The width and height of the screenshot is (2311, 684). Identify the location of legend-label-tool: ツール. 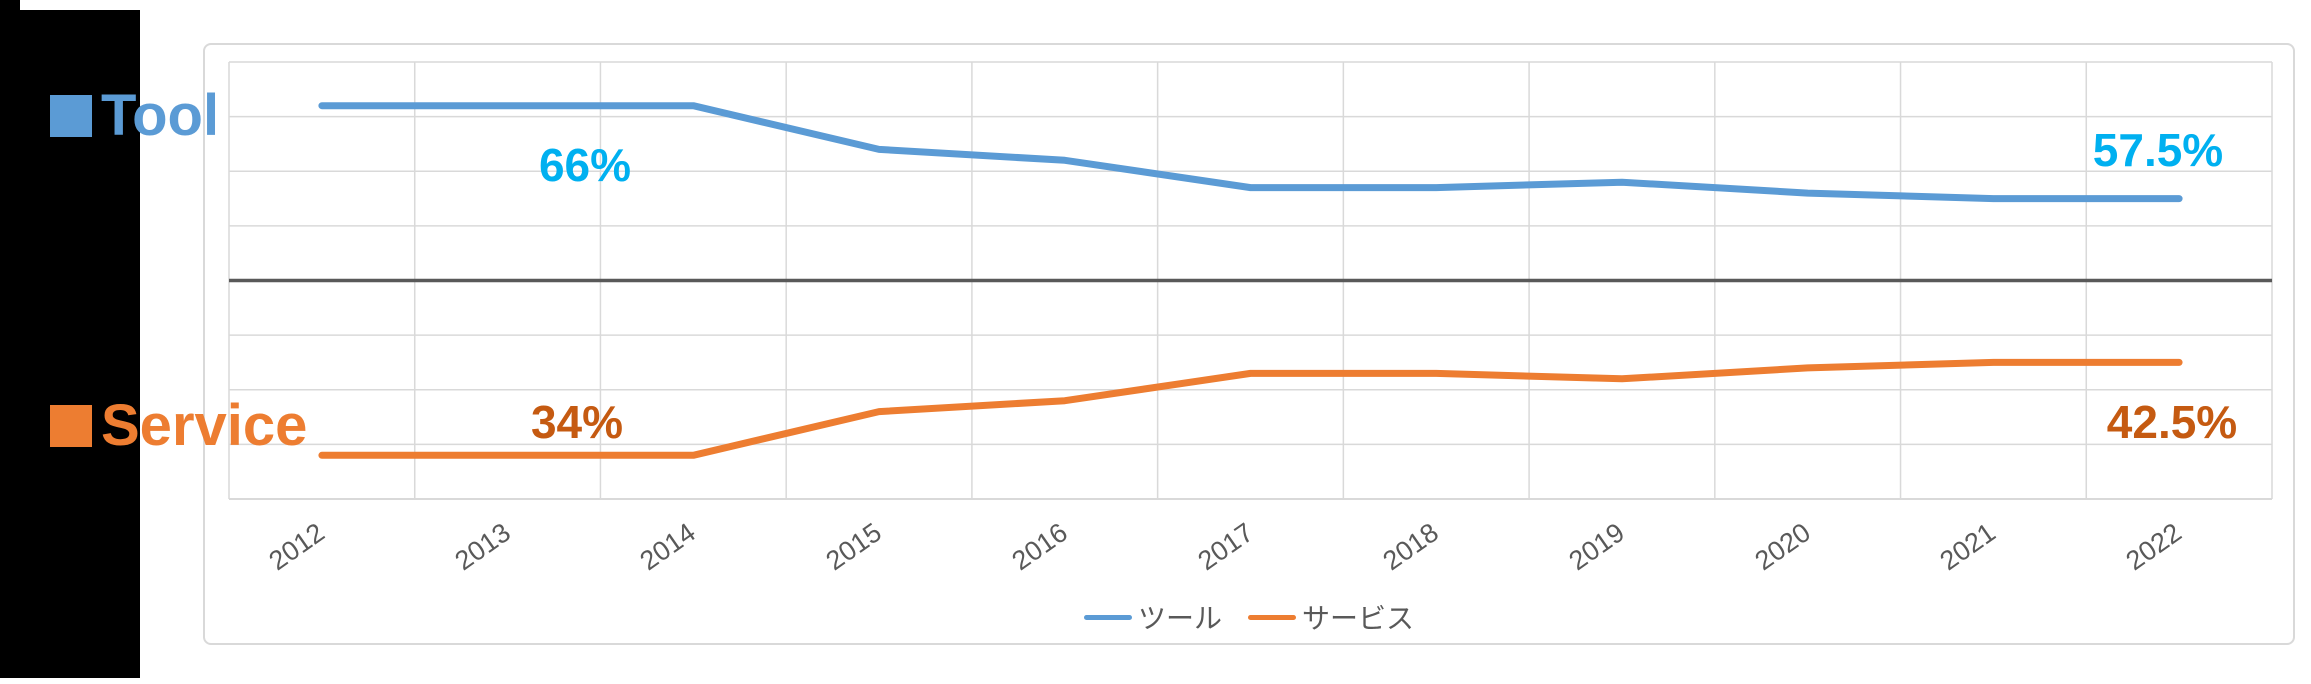
(1179, 618).